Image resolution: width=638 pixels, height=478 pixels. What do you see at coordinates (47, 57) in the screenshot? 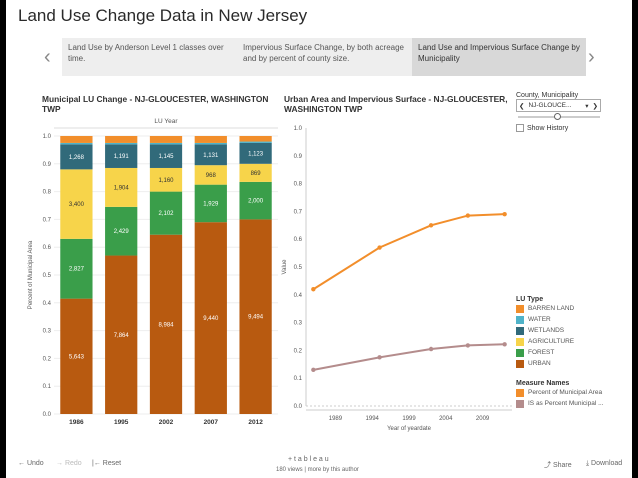
I see `prev-story-arrow-icon: ‹` at bounding box center [47, 57].